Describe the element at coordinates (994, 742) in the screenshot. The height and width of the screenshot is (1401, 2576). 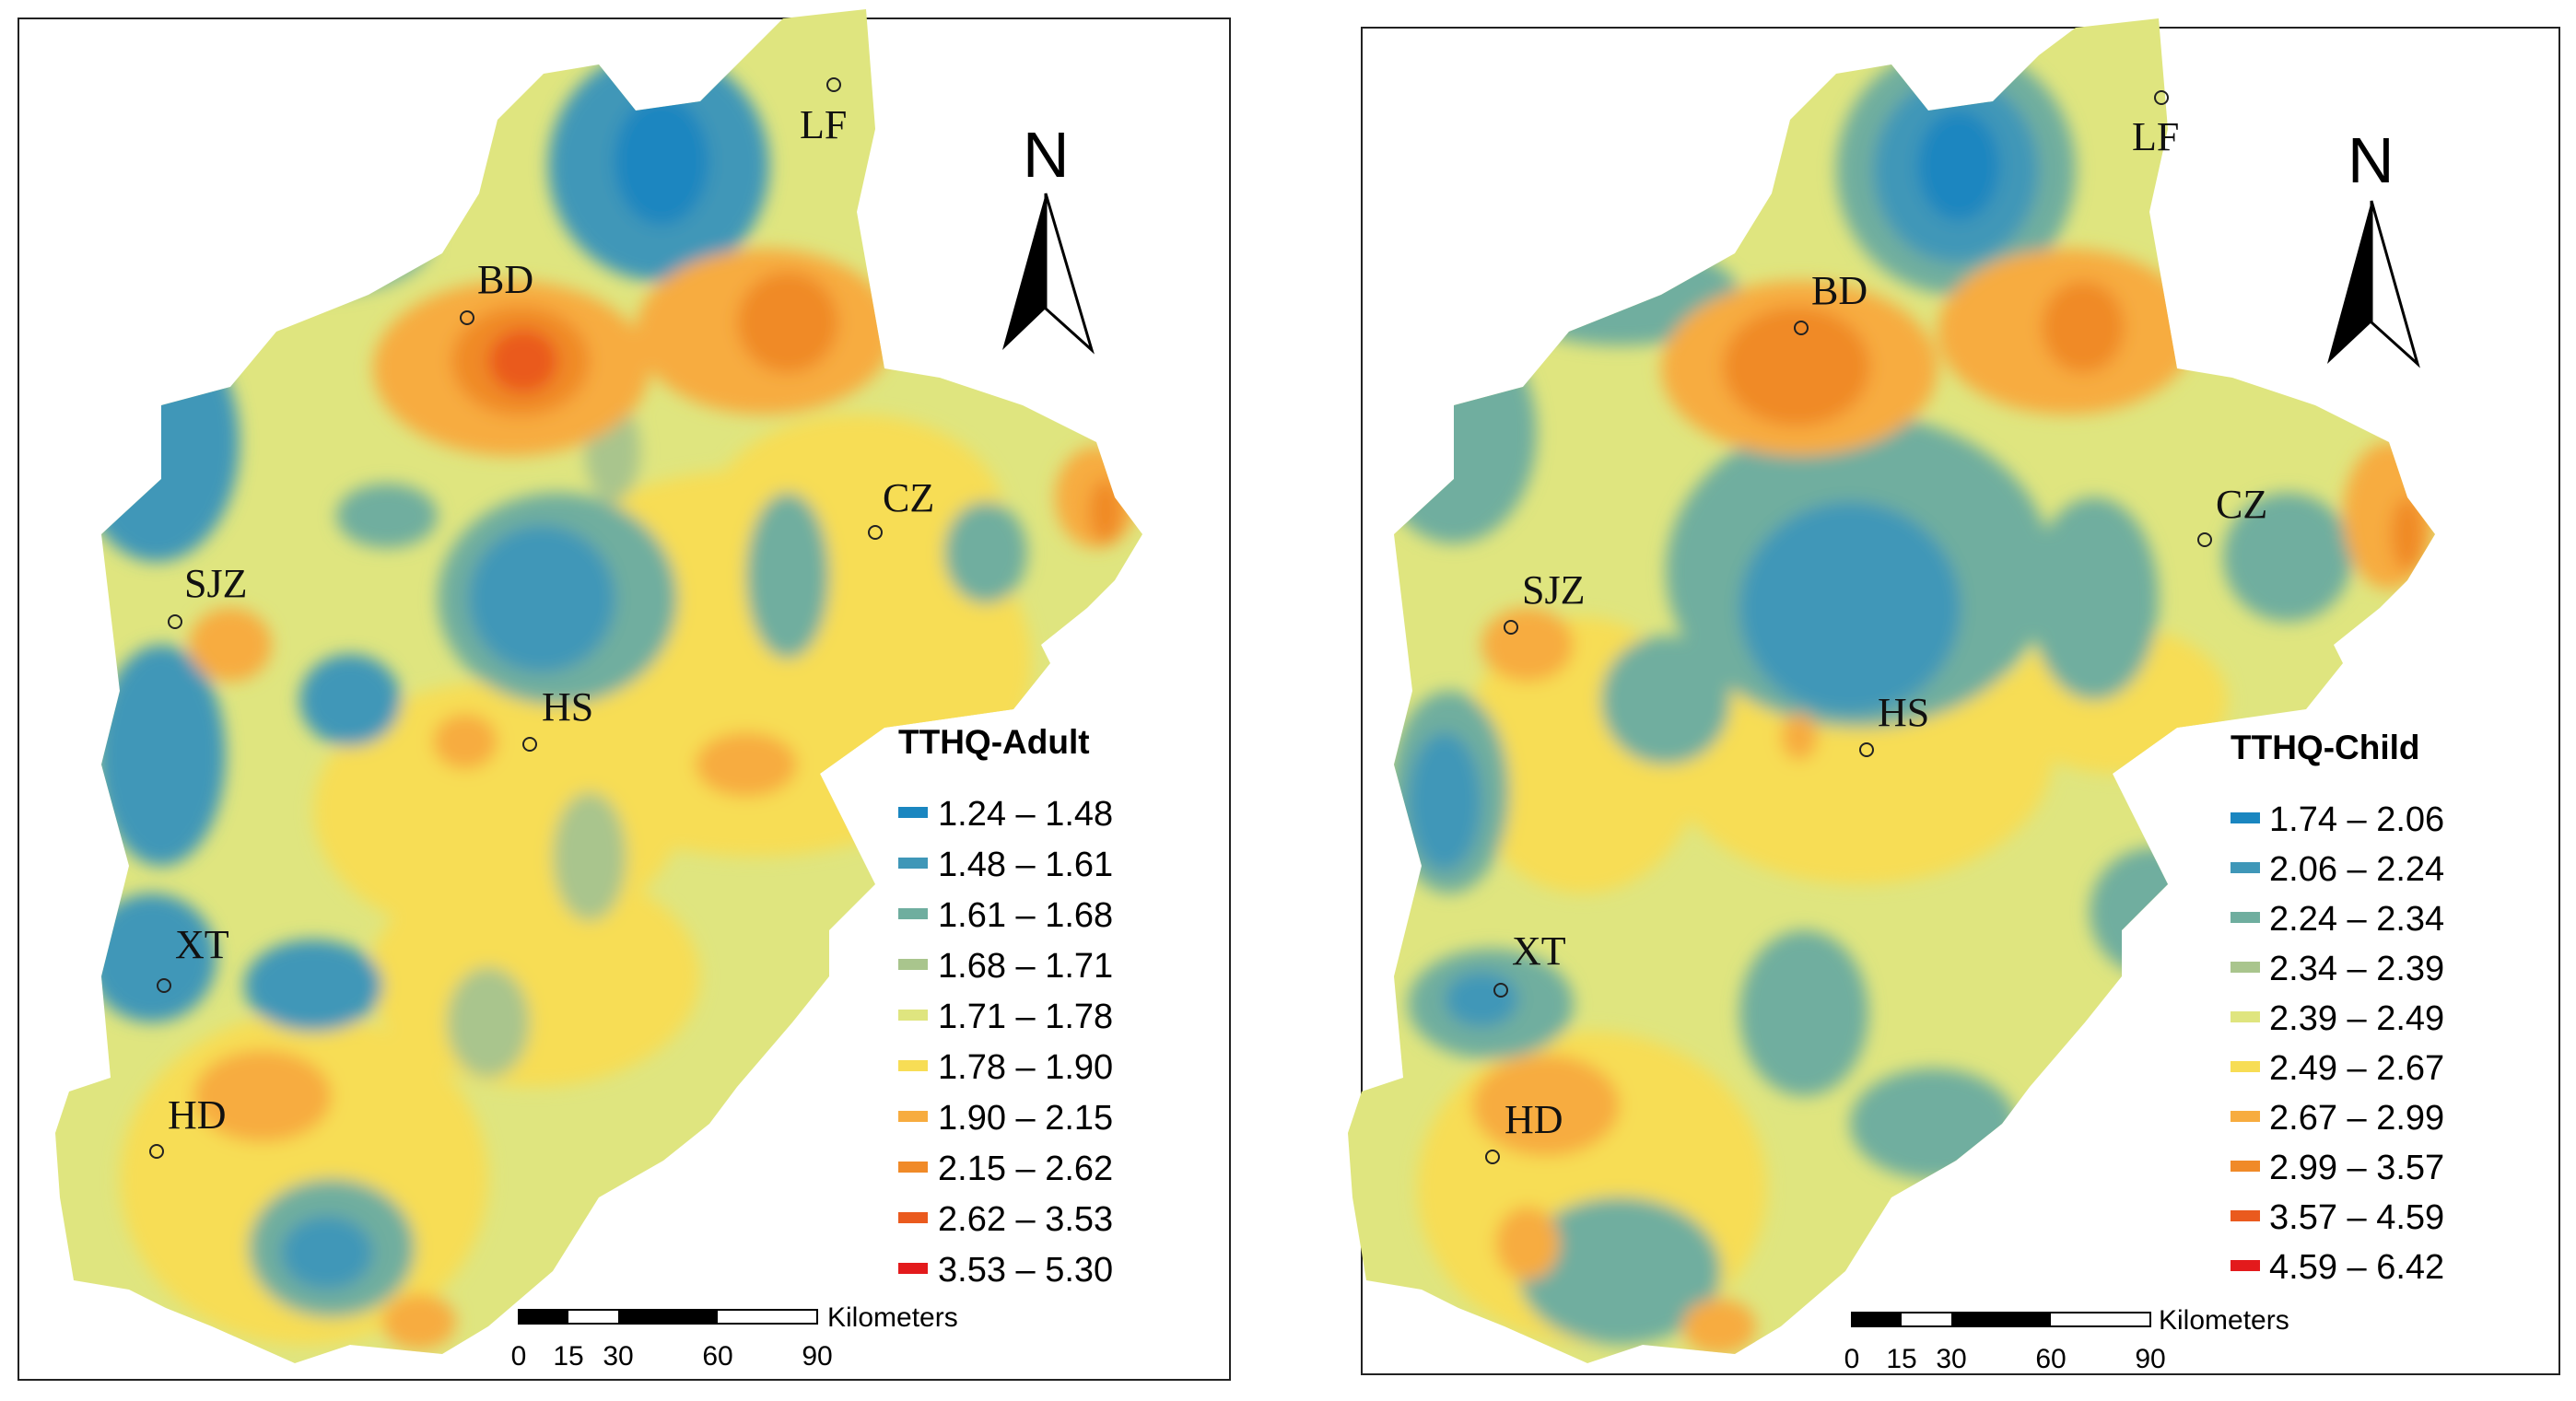
I see `legend-title: TTHQ-Adult` at that location.